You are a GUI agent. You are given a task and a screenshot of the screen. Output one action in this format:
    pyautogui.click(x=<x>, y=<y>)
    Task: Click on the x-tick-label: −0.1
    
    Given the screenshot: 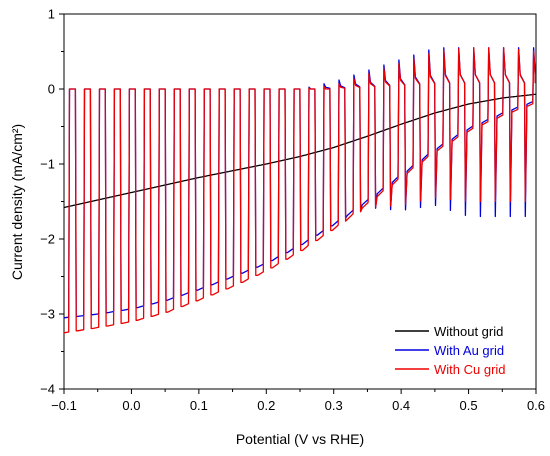 What is the action you would take?
    pyautogui.click(x=64, y=405)
    